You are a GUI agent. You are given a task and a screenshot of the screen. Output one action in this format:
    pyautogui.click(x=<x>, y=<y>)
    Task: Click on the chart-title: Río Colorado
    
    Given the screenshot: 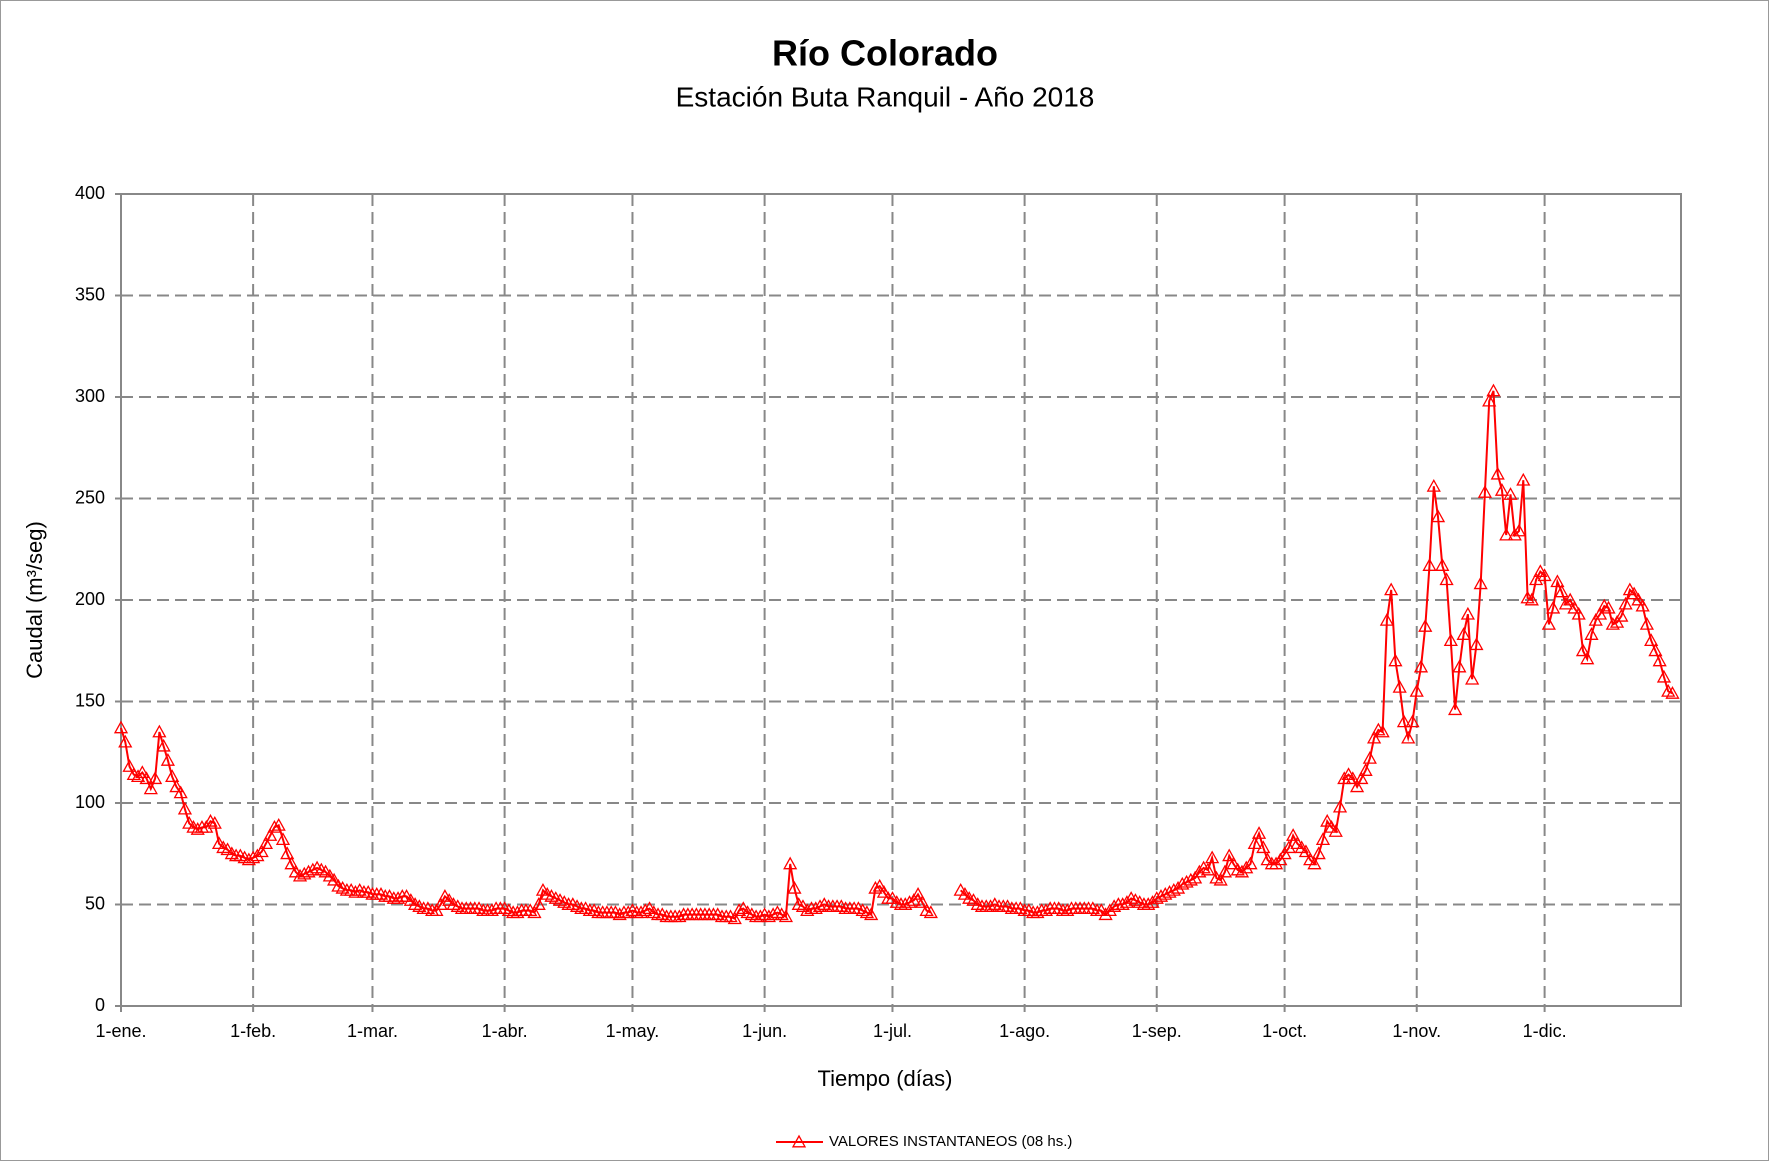 What is the action you would take?
    pyautogui.click(x=885, y=53)
    